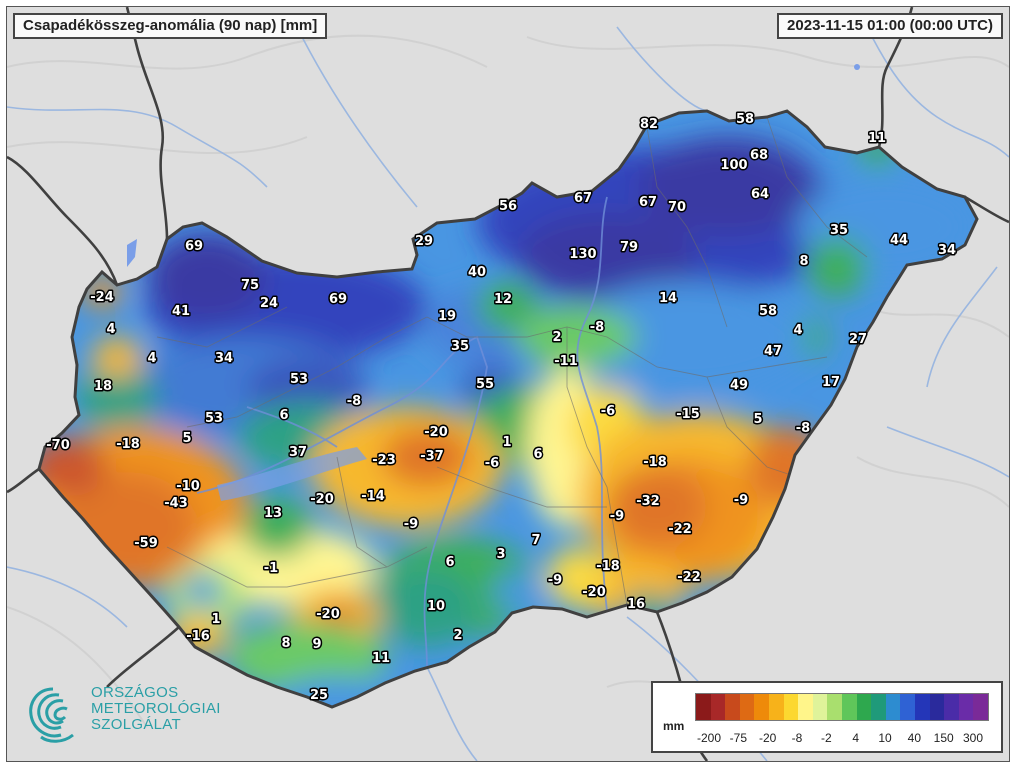 The width and height of the screenshot is (1017, 769). Describe the element at coordinates (582, 254) in the screenshot. I see `station-value-label: 130` at that location.